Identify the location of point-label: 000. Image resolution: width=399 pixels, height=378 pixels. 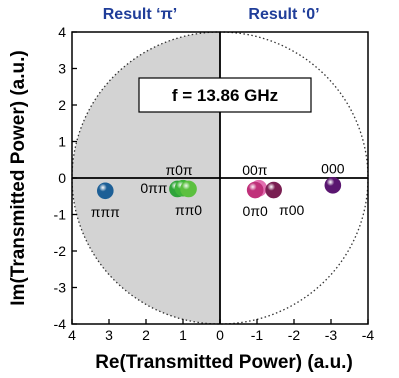
(333, 168).